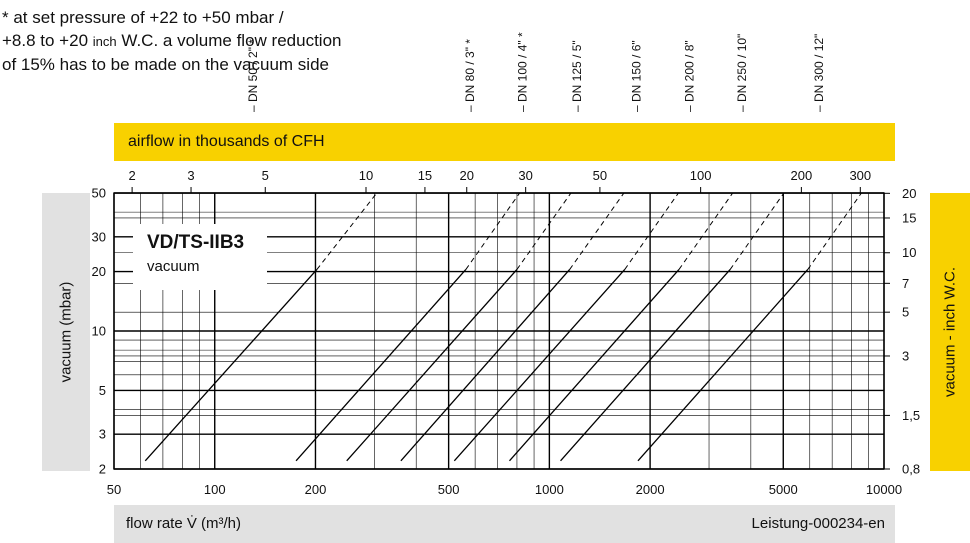 The width and height of the screenshot is (970, 543). Describe the element at coordinates (104, 41) in the screenshot. I see `note-line-2-b: inch` at that location.